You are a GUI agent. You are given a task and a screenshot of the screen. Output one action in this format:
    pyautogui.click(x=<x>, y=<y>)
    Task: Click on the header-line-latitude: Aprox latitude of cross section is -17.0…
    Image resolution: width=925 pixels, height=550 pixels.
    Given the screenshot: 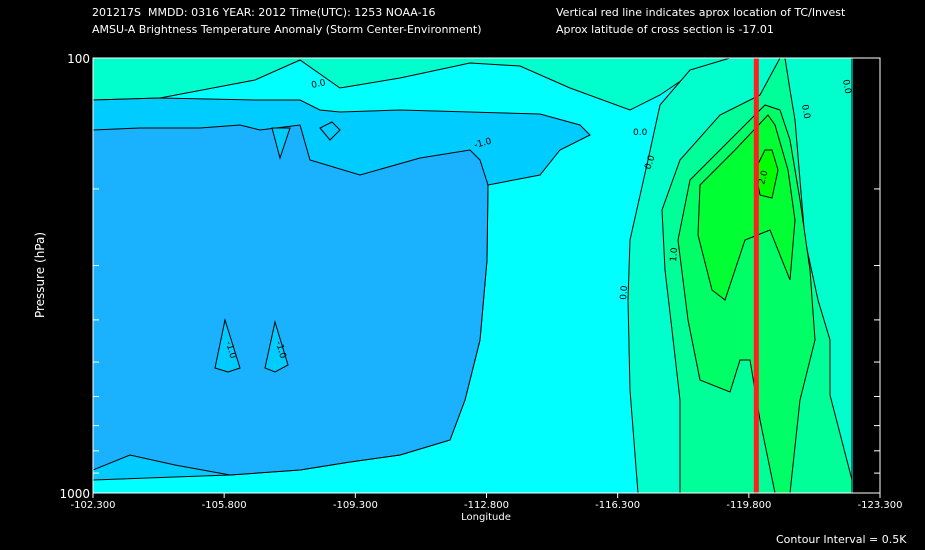 What is the action you would take?
    pyautogui.click(x=665, y=29)
    